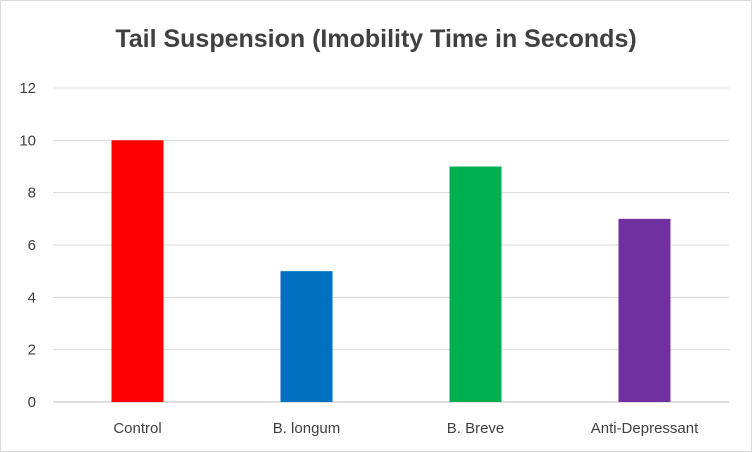 This screenshot has width=752, height=452. Describe the element at coordinates (137, 271) in the screenshot. I see `bar-control` at that location.